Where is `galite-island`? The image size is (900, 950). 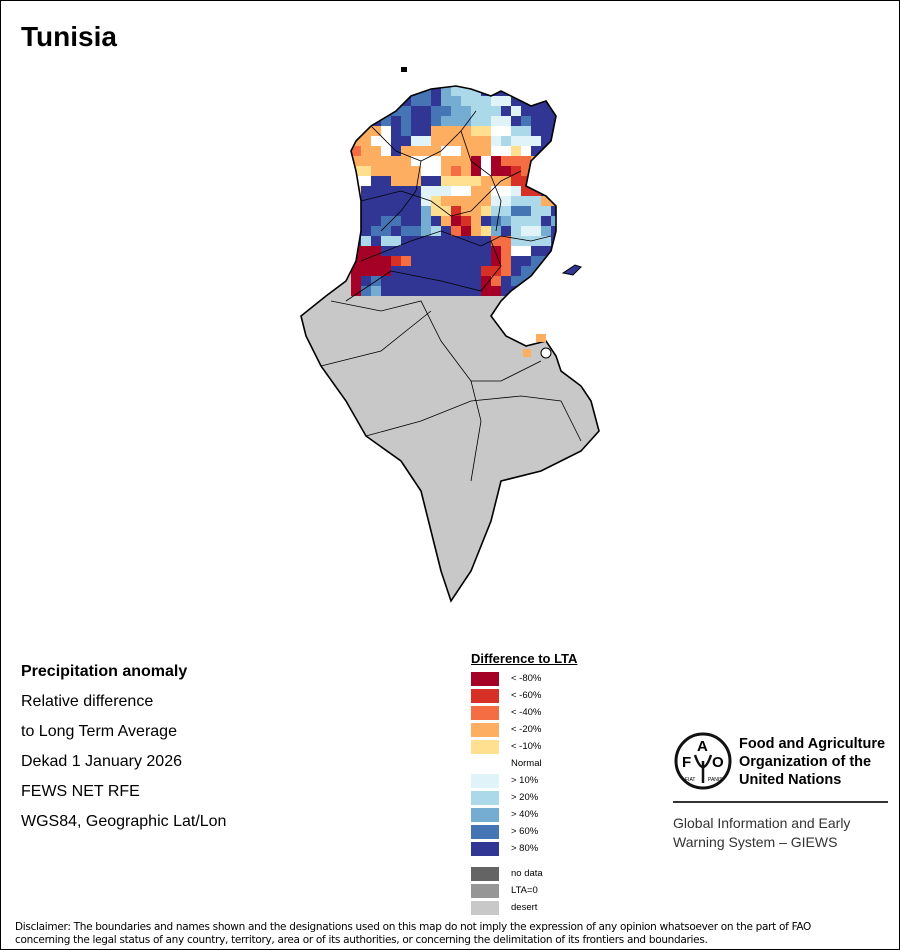
galite-island is located at coordinates (404, 69).